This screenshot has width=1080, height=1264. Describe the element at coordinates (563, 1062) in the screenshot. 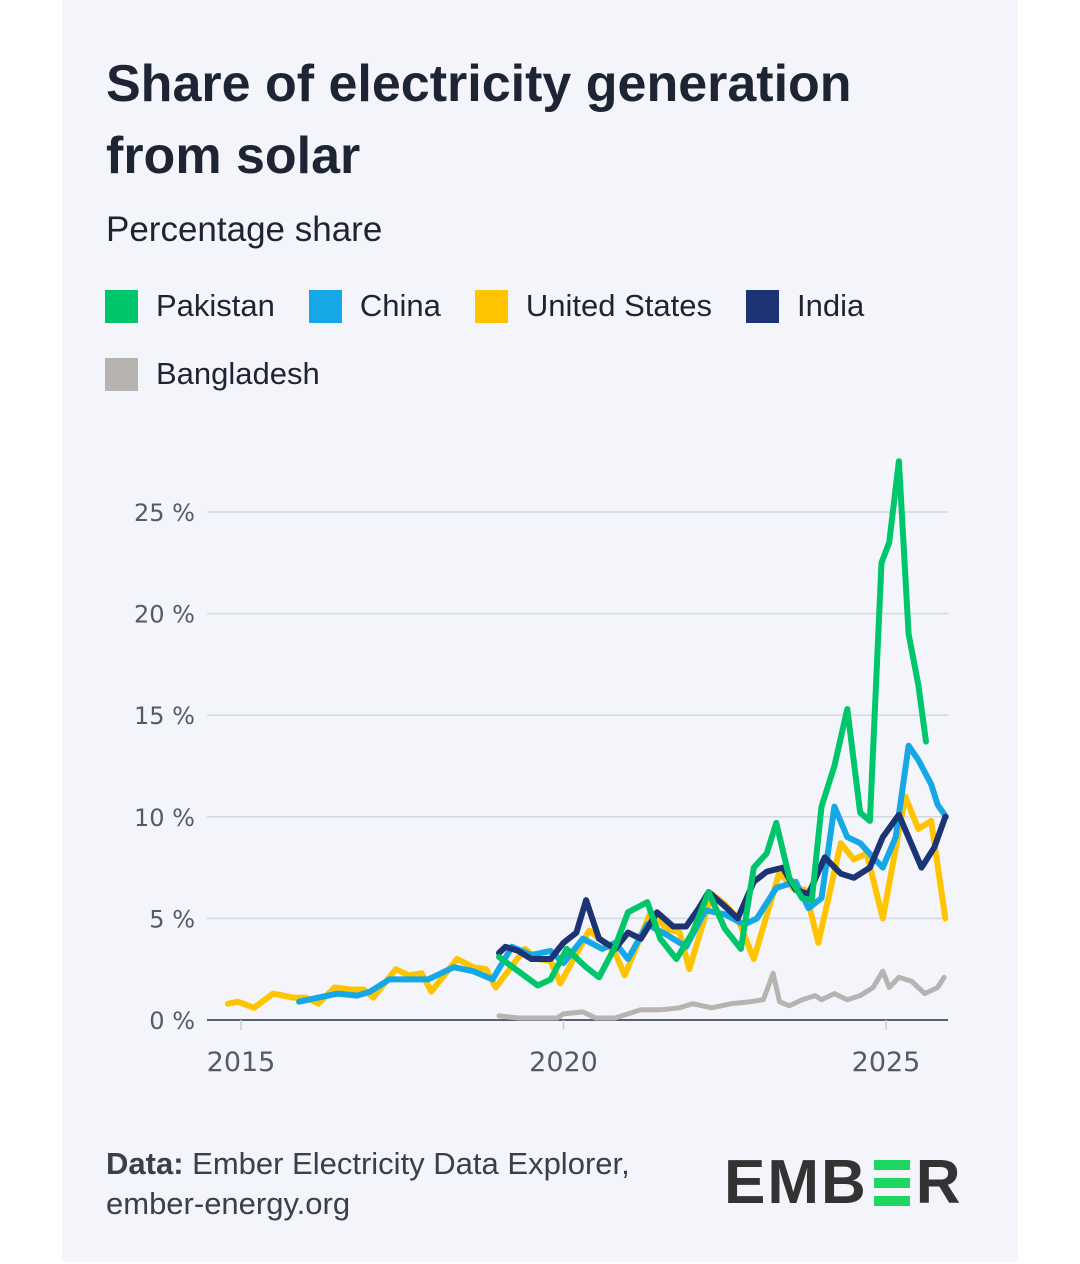

I see `x-tick-label: 2020` at that location.